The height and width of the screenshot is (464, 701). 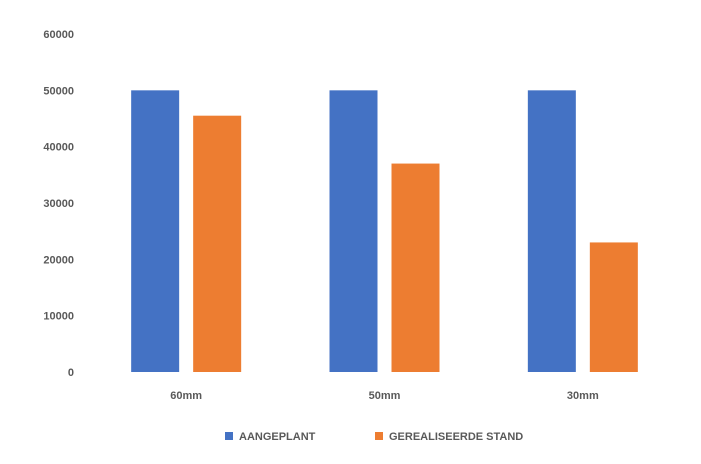 I want to click on x-category-label: 60mm, so click(x=186, y=396).